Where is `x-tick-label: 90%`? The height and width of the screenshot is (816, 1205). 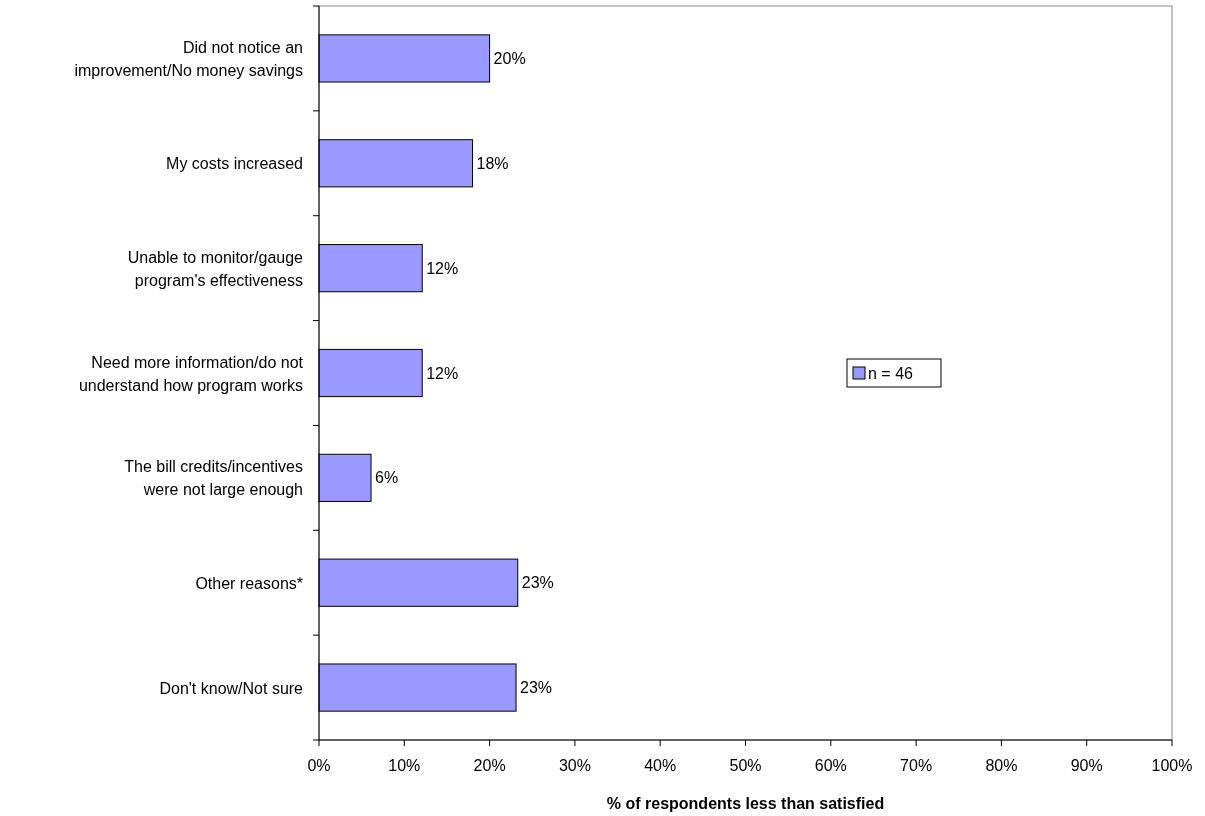
x-tick-label: 90% is located at coordinates (1086, 765).